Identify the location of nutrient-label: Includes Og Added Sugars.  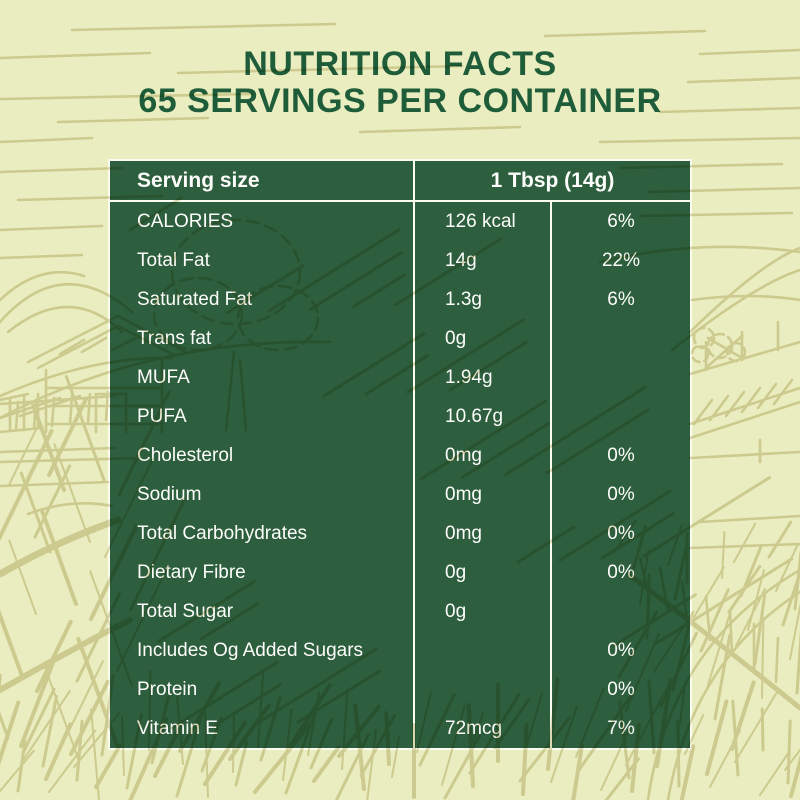
(262, 650).